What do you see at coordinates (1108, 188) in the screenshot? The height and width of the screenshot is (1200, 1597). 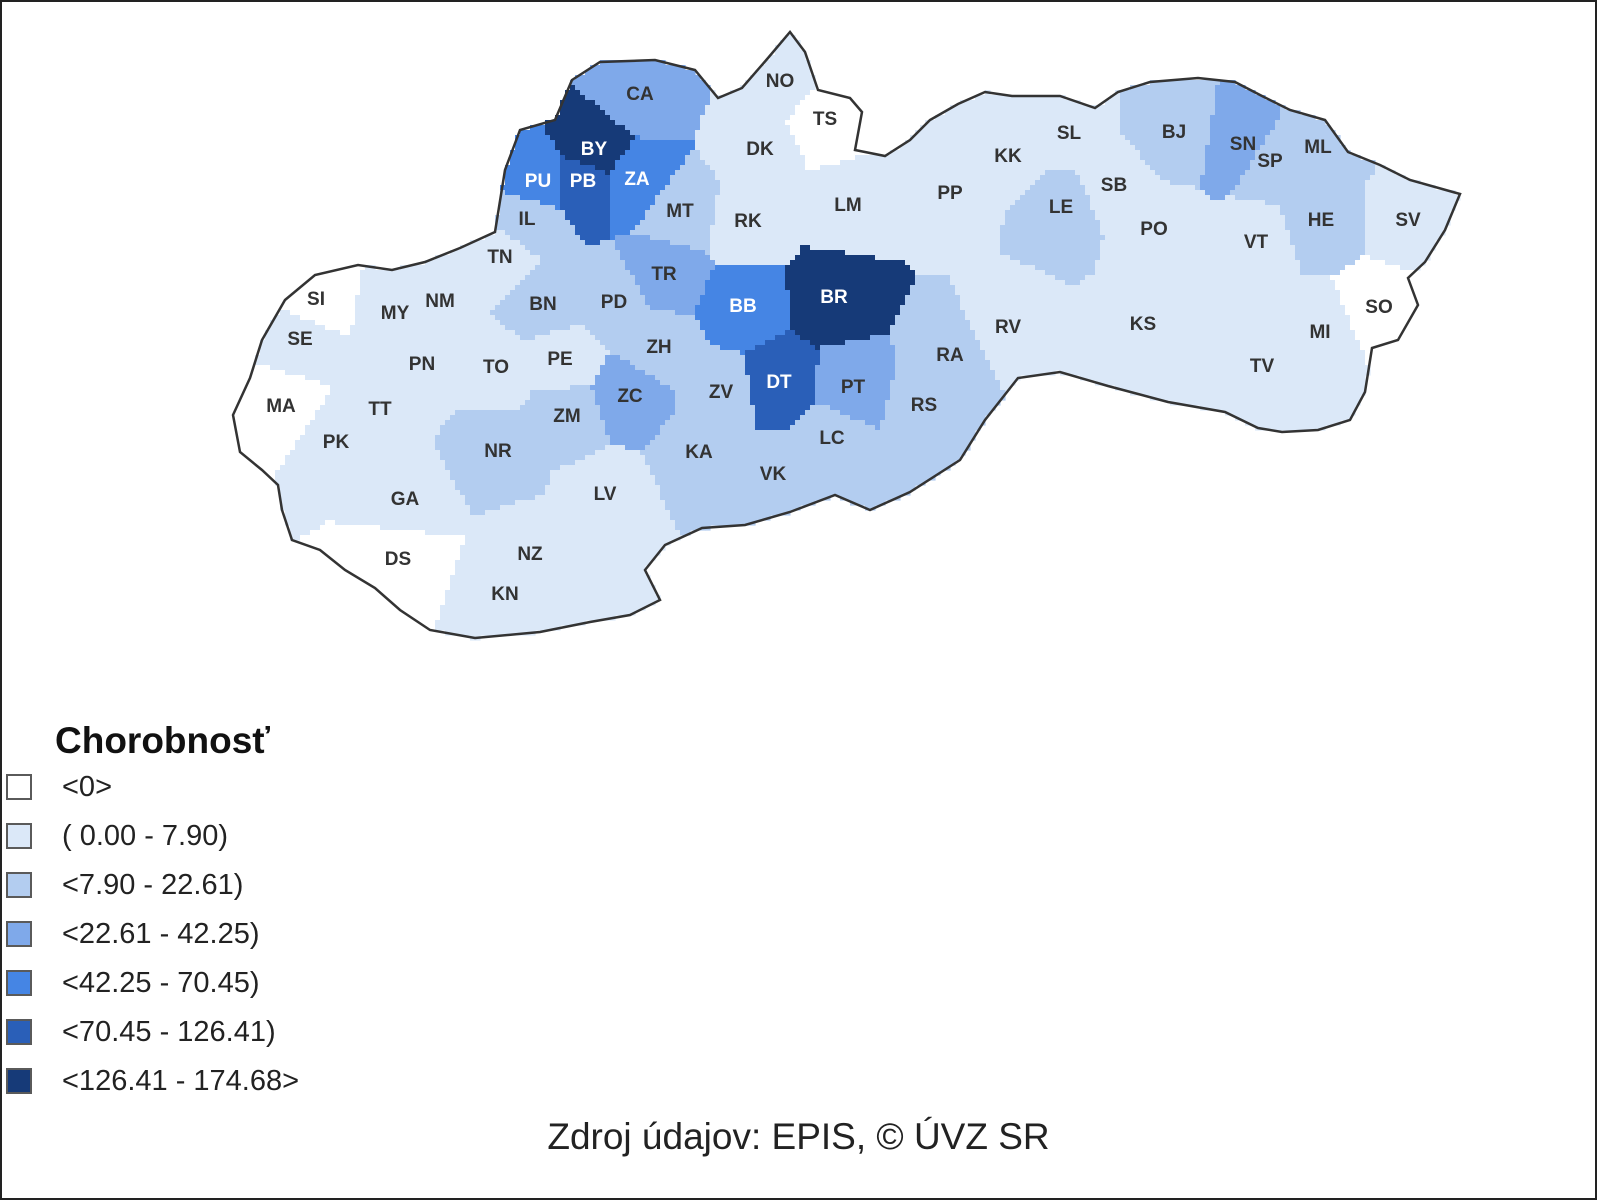 I see `district-area-sb` at bounding box center [1108, 188].